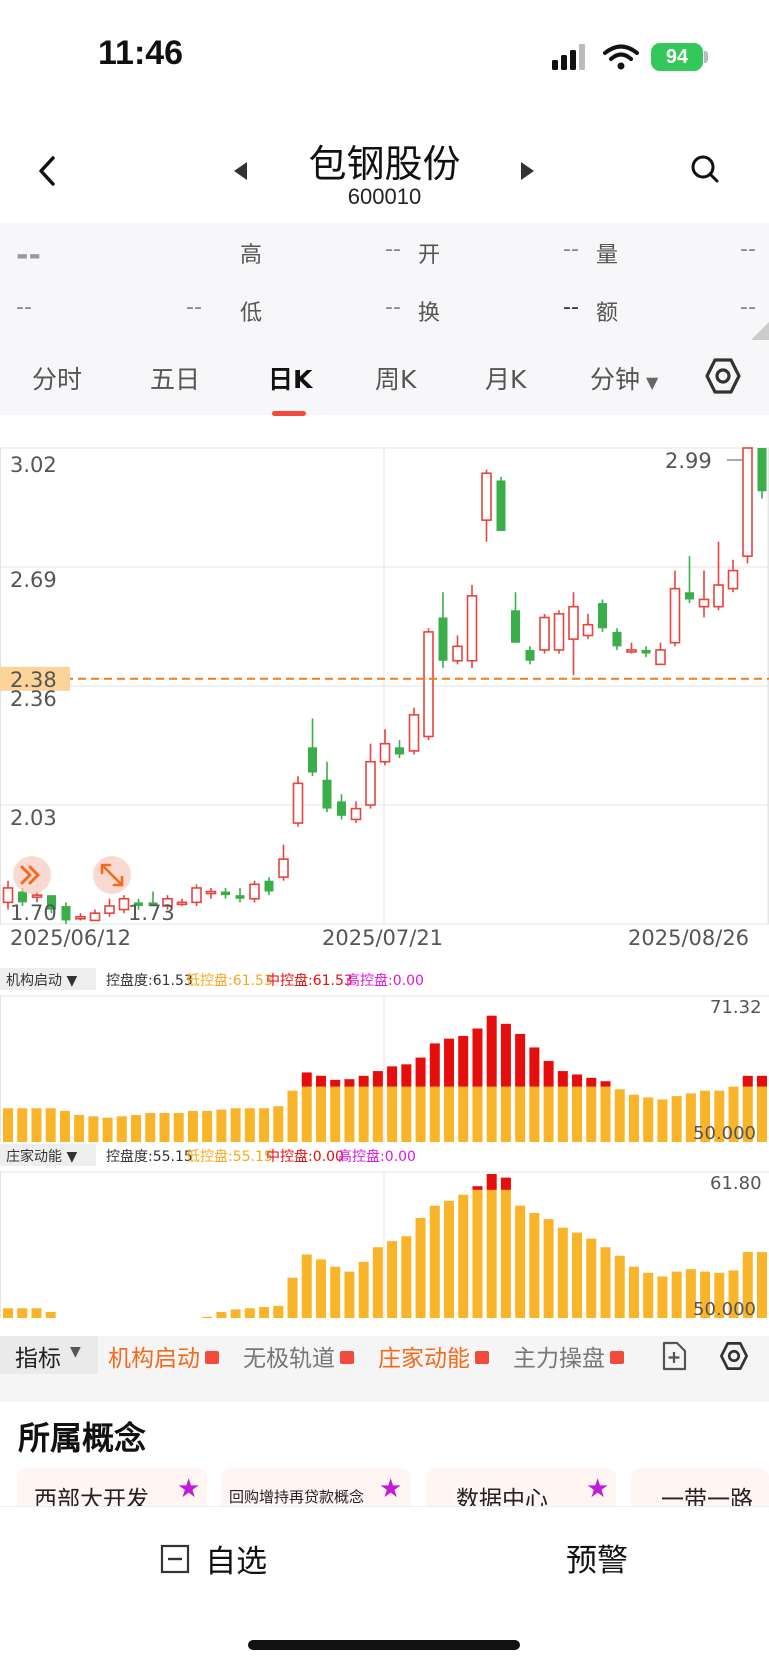  Describe the element at coordinates (33, 465) in the screenshot. I see `y-tick-label: 3.02` at that location.